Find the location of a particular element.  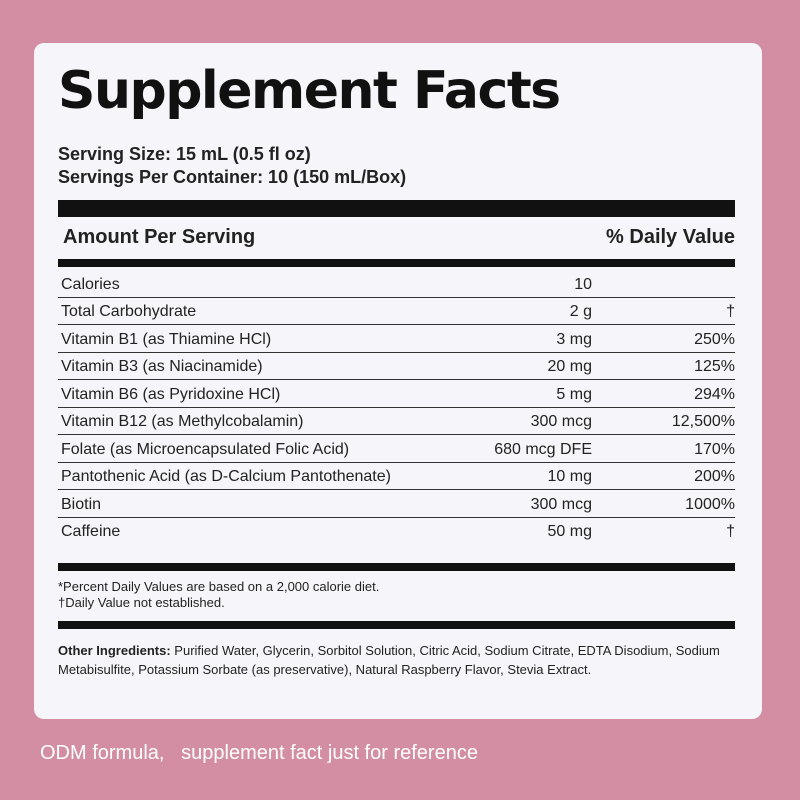

nutrient-amount: 2 g is located at coordinates (580, 311).